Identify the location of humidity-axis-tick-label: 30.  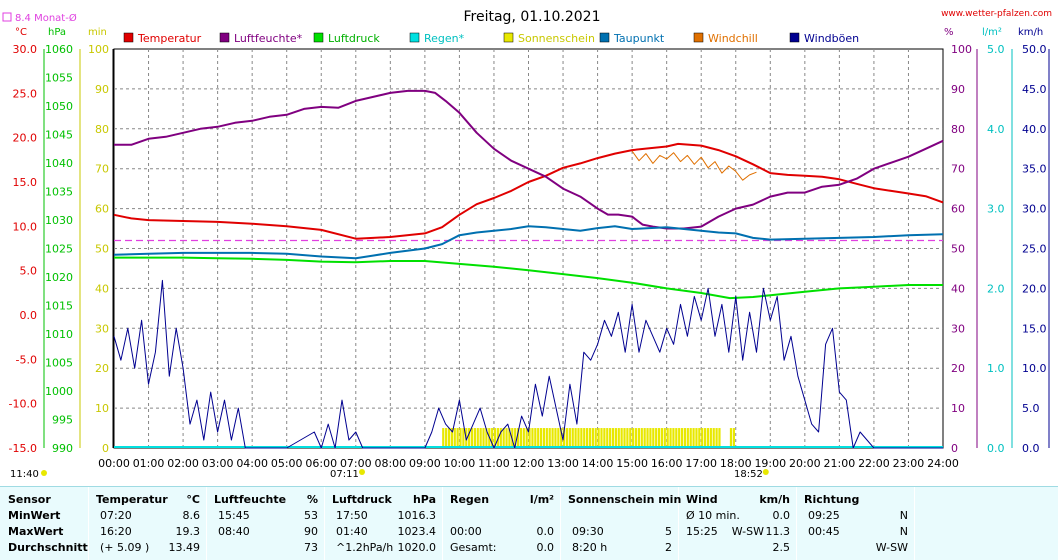
(958, 328).